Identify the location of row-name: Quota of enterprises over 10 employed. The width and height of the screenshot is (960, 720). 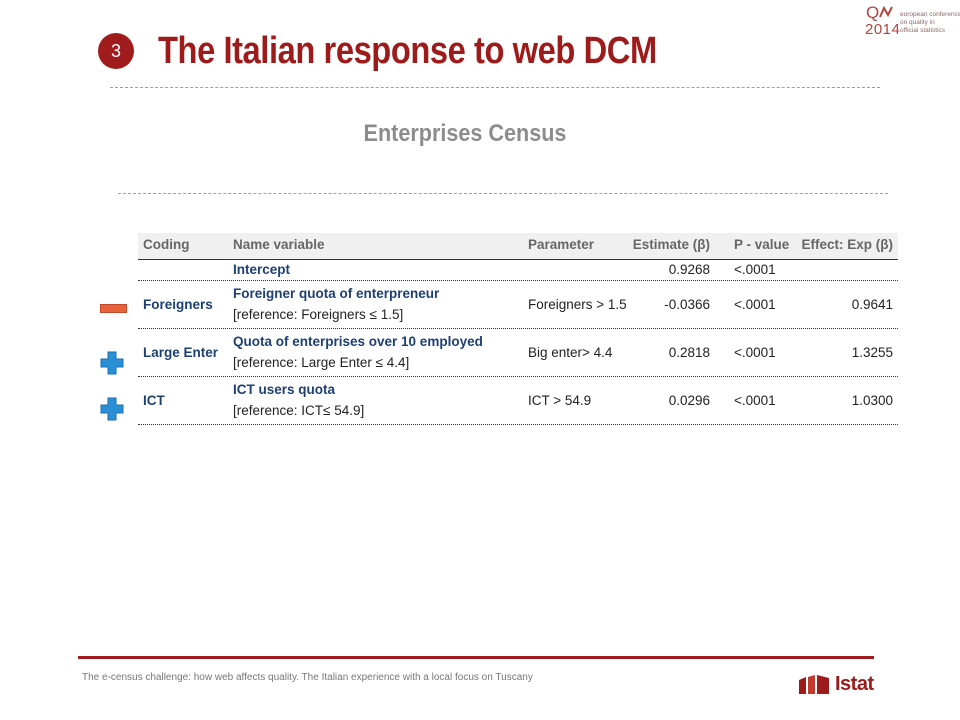
(358, 341).